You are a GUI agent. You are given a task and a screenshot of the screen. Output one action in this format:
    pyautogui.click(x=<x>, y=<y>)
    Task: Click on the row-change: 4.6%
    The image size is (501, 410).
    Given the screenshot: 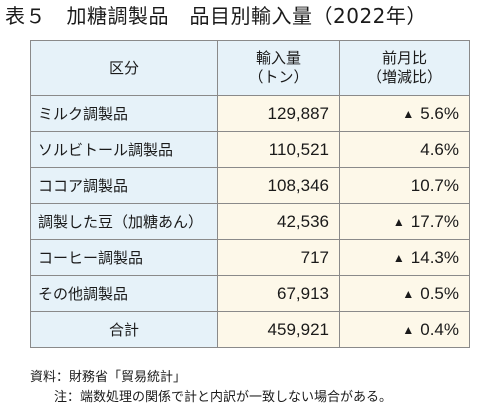 What is the action you would take?
    pyautogui.click(x=404, y=149)
    